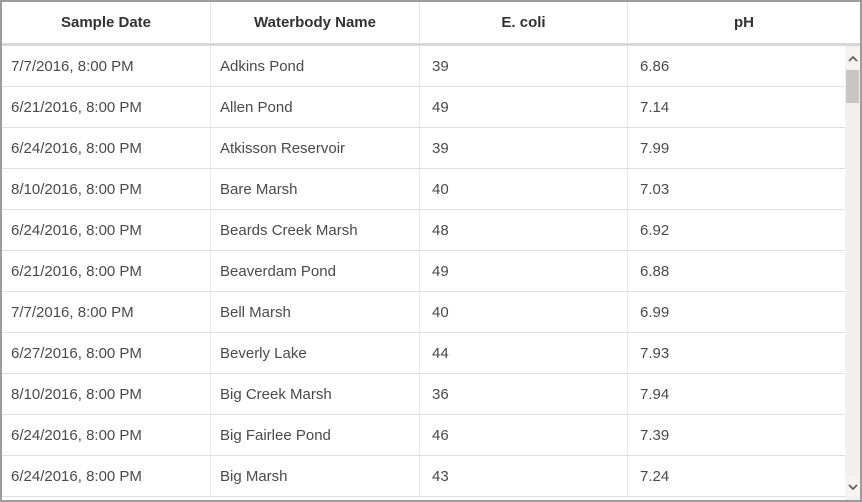  I want to click on cell-ph: 7.24, so click(655, 476).